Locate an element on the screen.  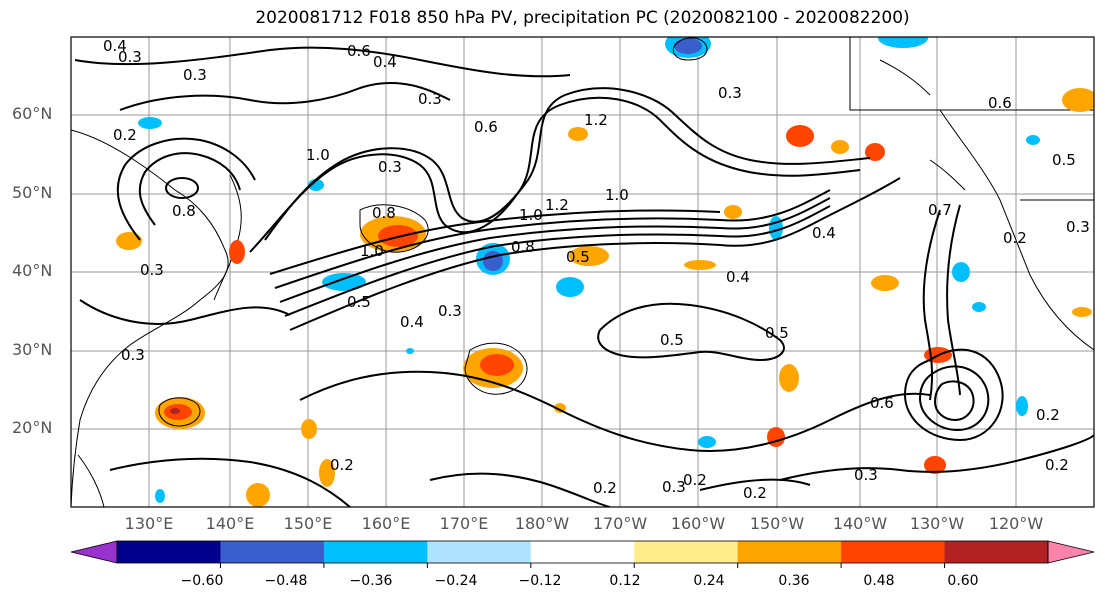
lon-label: 170°W is located at coordinates (620, 523).